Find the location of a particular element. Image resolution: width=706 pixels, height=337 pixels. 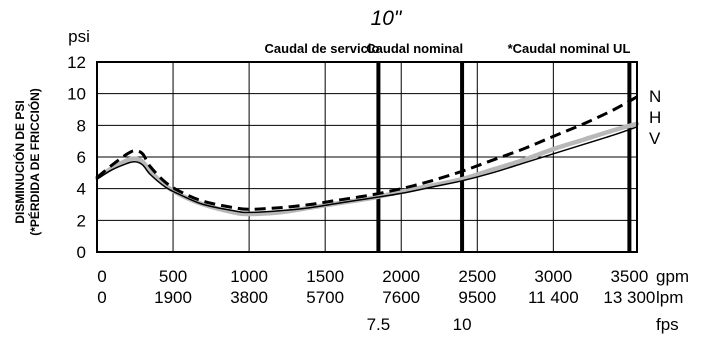

y-axis-label-line-2: (*PÉRDIDA DE FRICCIÓN) is located at coordinates (34, 162).